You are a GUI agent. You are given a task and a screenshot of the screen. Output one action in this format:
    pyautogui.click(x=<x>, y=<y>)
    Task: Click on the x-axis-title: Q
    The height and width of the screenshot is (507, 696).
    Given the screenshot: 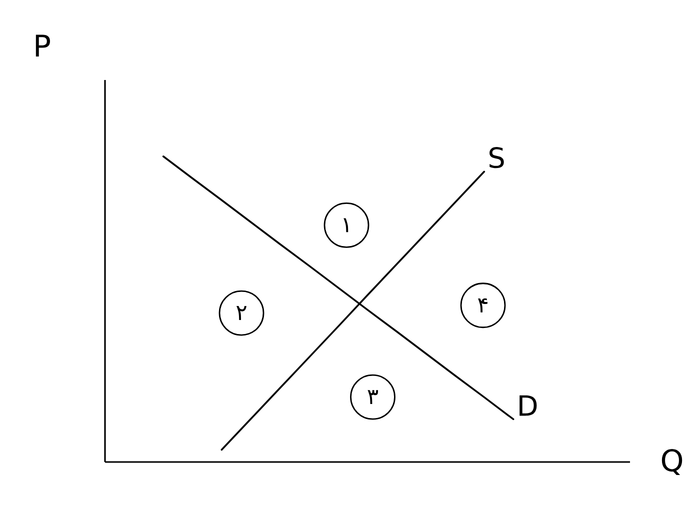 What is the action you would take?
    pyautogui.click(x=672, y=462)
    